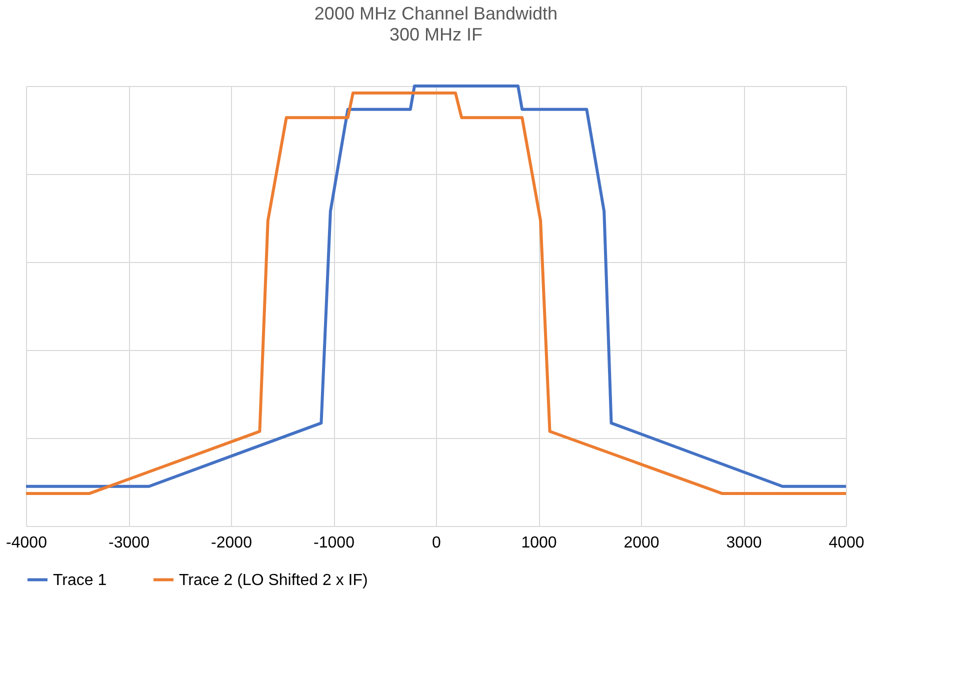 This screenshot has width=961, height=683. What do you see at coordinates (273, 580) in the screenshot?
I see `legend-label: Trace 2 (LO Shifted 2 x IF)` at bounding box center [273, 580].